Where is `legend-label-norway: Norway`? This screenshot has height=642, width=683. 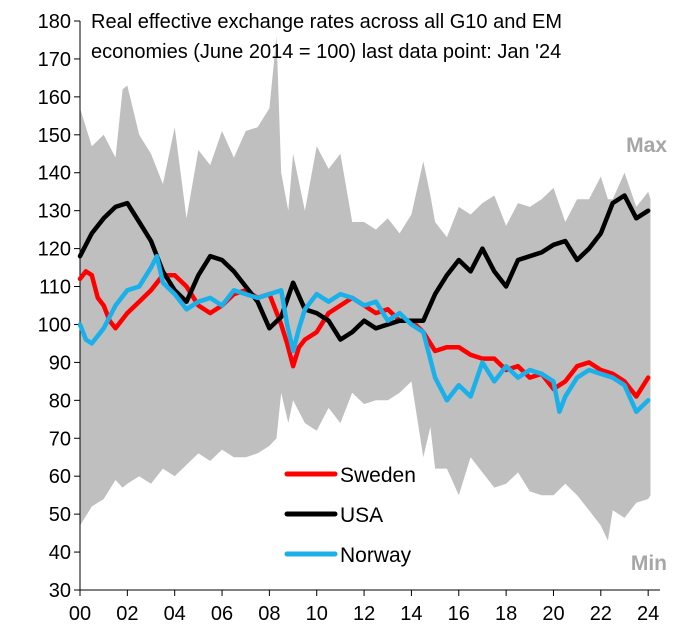
legend-label-norway: Norway is located at coordinates (376, 555).